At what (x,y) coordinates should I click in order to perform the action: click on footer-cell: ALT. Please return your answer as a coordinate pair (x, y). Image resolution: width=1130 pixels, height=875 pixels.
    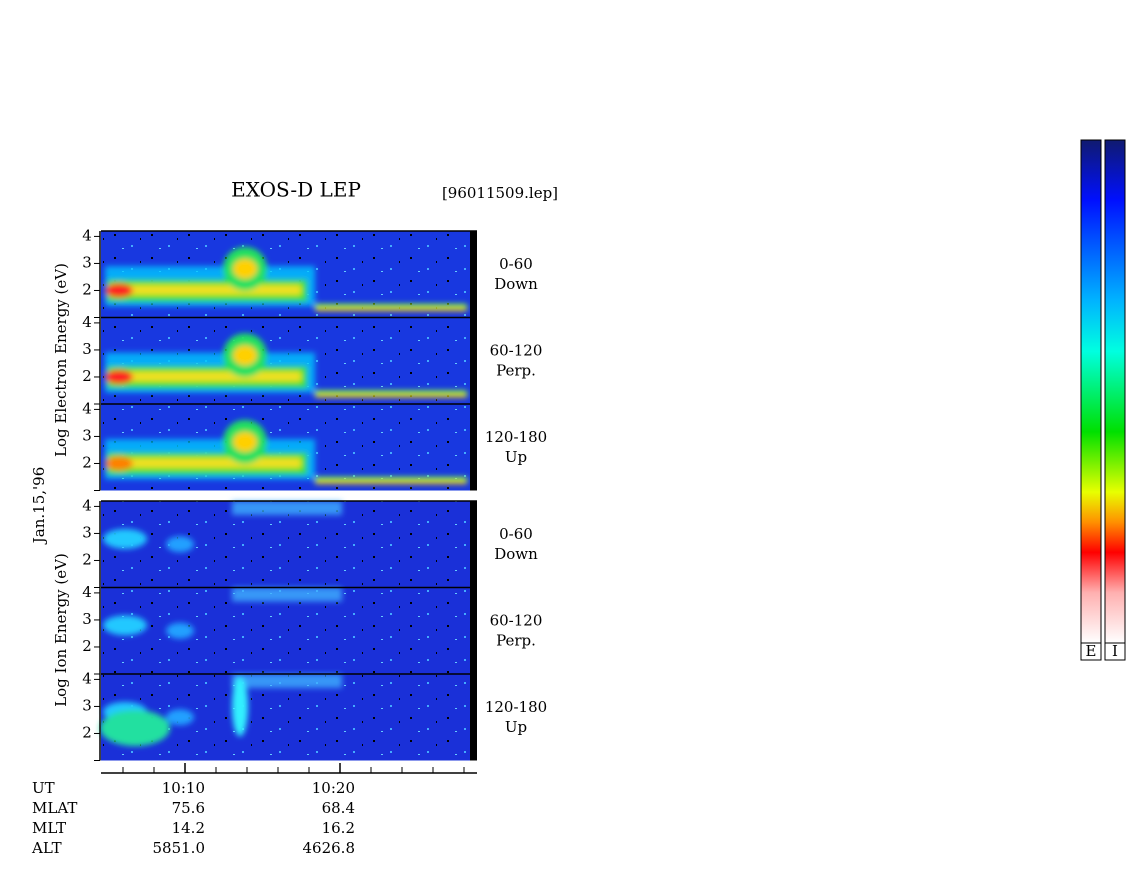
    Looking at the image, I should click on (46, 848).